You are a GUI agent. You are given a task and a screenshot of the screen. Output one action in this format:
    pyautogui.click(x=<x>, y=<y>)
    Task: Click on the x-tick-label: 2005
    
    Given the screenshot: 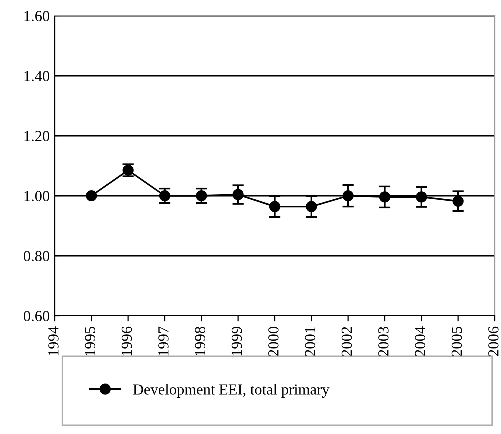 What is the action you would take?
    pyautogui.click(x=457, y=341)
    